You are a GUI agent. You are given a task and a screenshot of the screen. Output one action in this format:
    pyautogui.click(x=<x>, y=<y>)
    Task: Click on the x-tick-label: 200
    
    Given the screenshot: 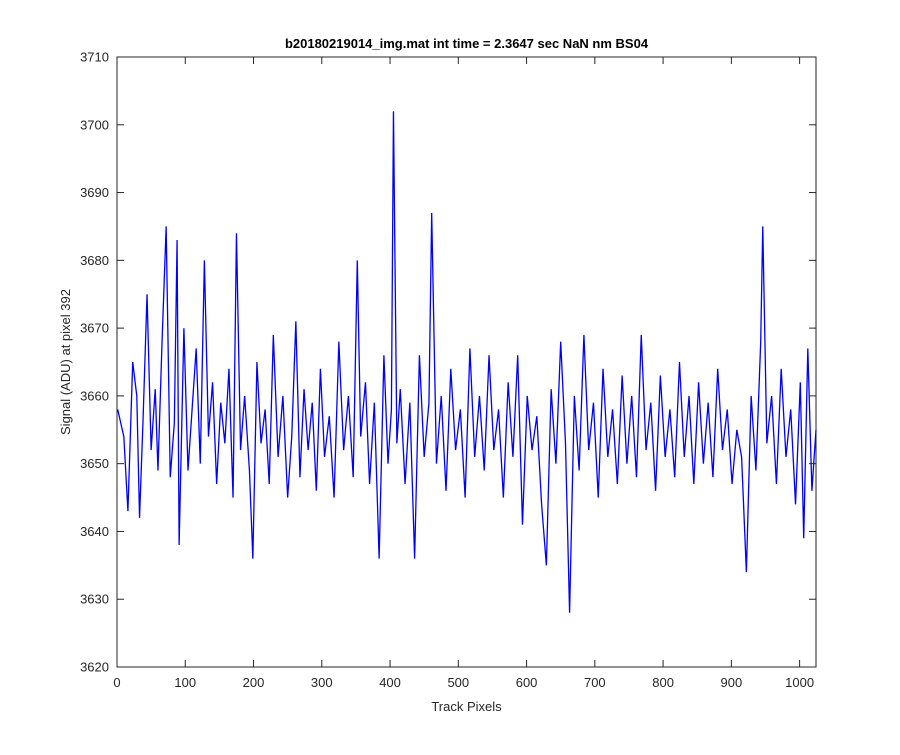 What is the action you would take?
    pyautogui.click(x=254, y=682)
    